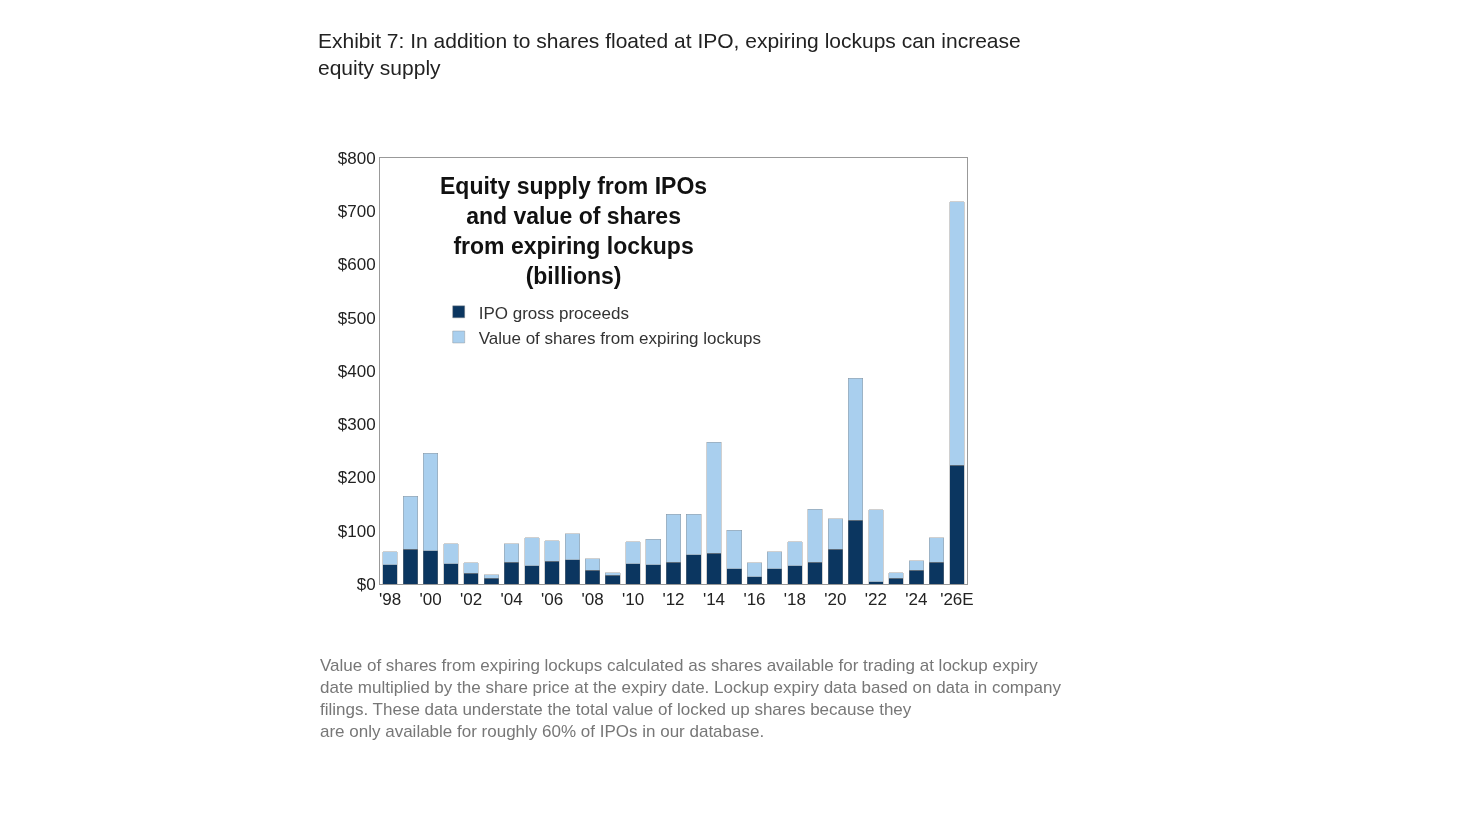 The width and height of the screenshot is (1480, 833). I want to click on y-tick-label: $600, so click(356, 265).